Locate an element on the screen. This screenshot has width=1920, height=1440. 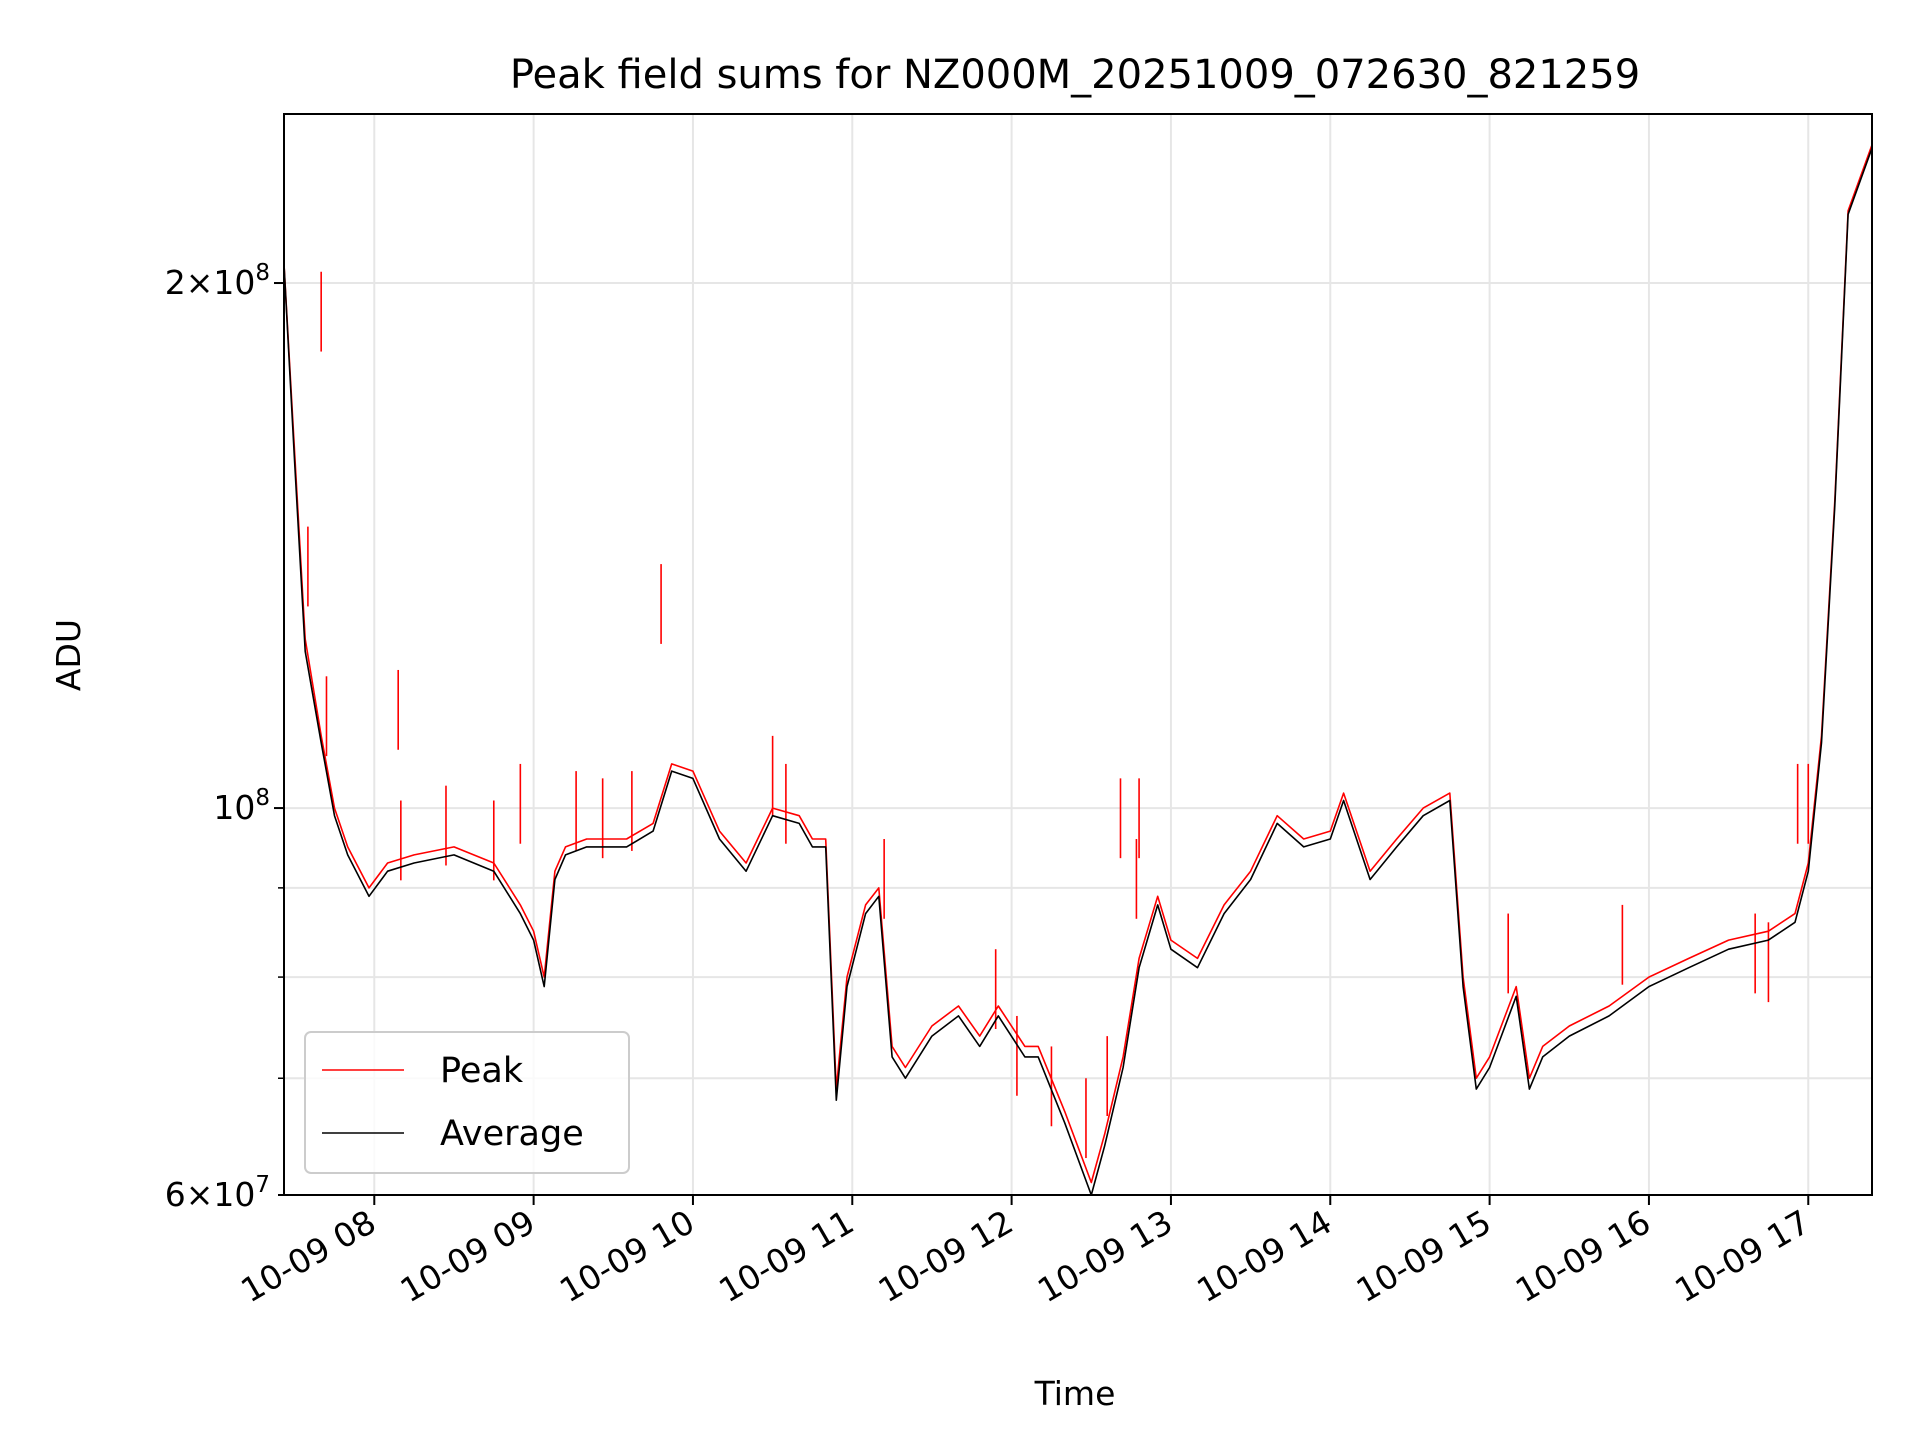
x-tick-label: 10-09 10 is located at coordinates (627, 1256).